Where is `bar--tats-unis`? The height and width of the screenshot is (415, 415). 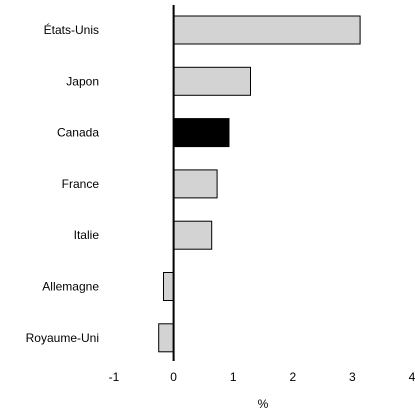
bar--tats-unis is located at coordinates (267, 30).